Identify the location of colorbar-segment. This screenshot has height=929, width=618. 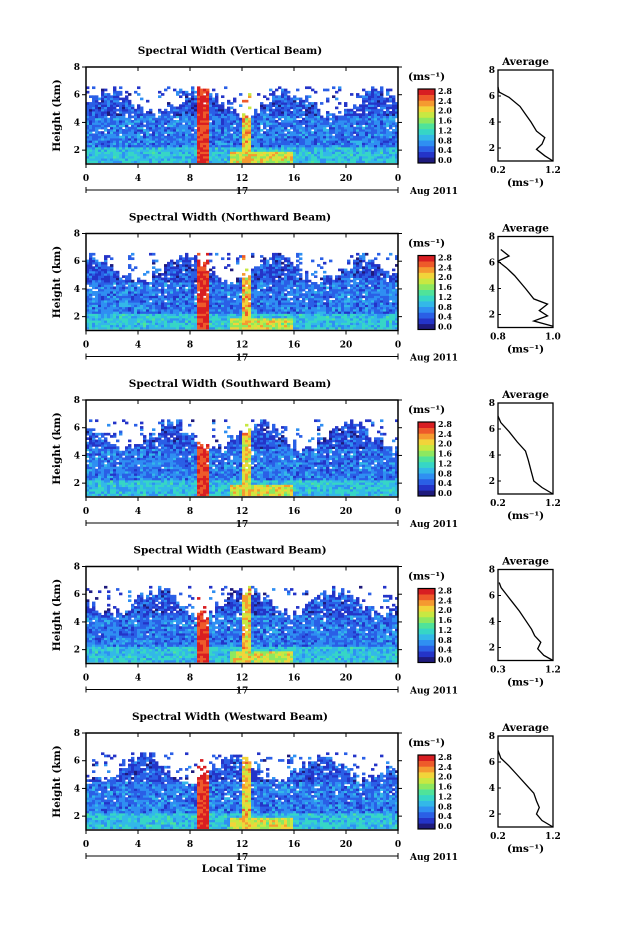
(426, 109).